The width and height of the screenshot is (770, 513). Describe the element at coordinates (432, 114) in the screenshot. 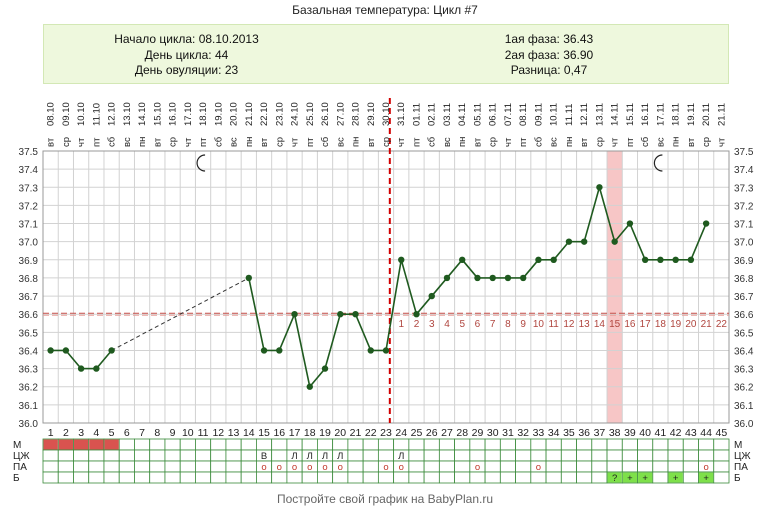

I see `date-label: 02.11` at that location.